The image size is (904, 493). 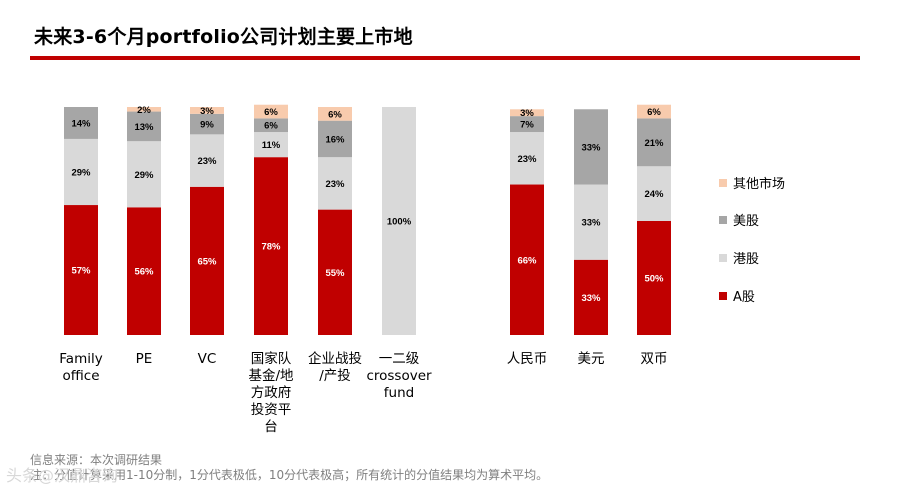 I want to click on x-tick-label-investor_type-1: PE, so click(x=144, y=359).